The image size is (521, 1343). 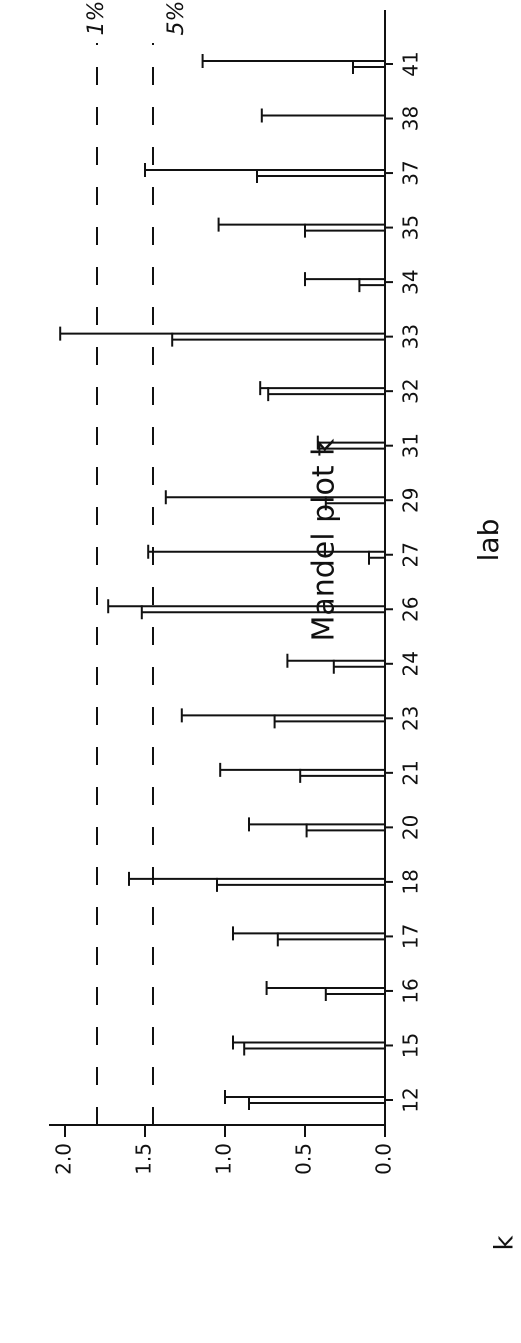 I want to click on x-tick-label: 27, so click(x=411, y=554).